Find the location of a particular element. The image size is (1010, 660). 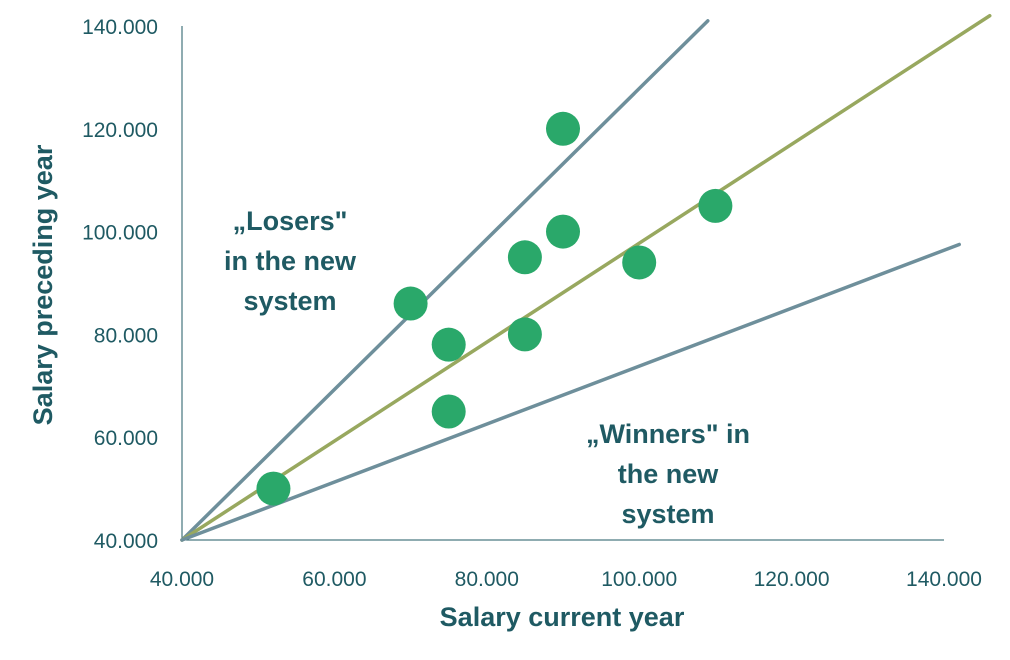

annotation-text: „Losers" in the new system is located at coordinates (290, 261).